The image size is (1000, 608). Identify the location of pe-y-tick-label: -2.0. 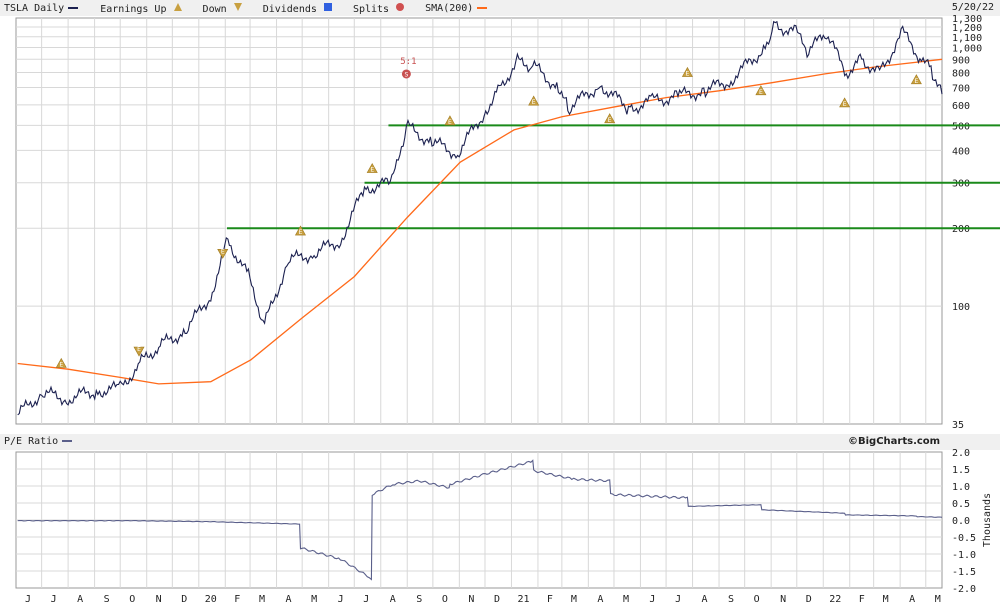
(964, 589).